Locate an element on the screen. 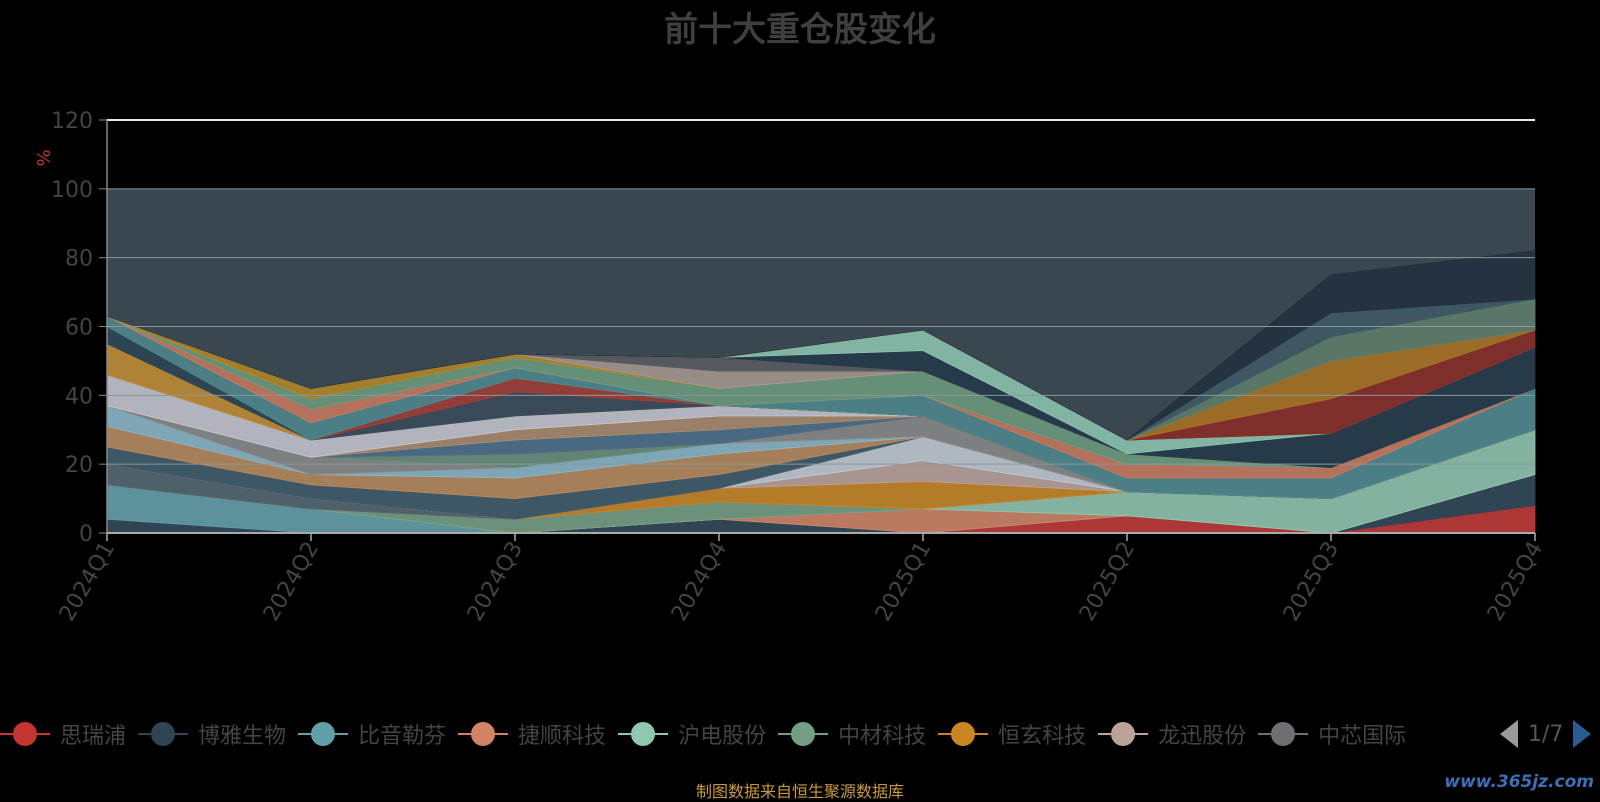 This screenshot has width=1600, height=802. legend-label: 博雅生物 is located at coordinates (242, 736).